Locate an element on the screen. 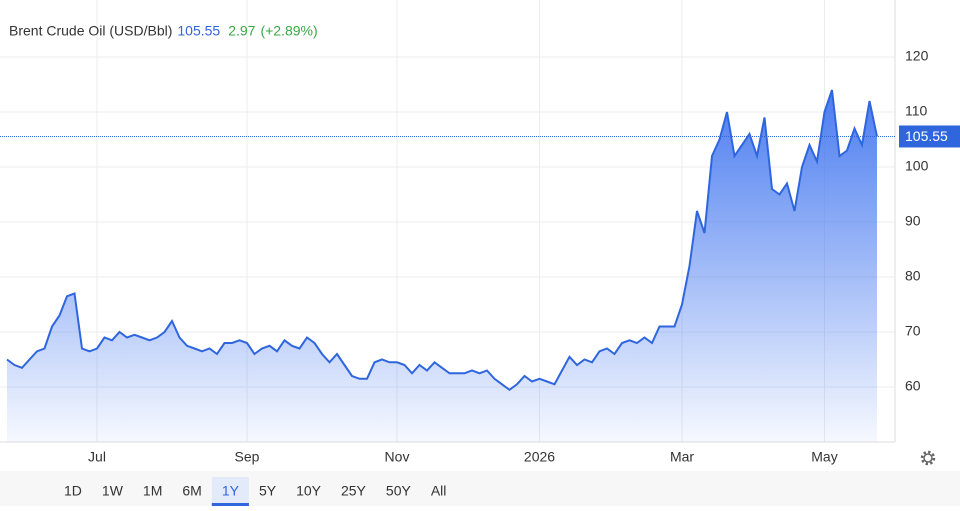  price-label-box is located at coordinates (929, 136).